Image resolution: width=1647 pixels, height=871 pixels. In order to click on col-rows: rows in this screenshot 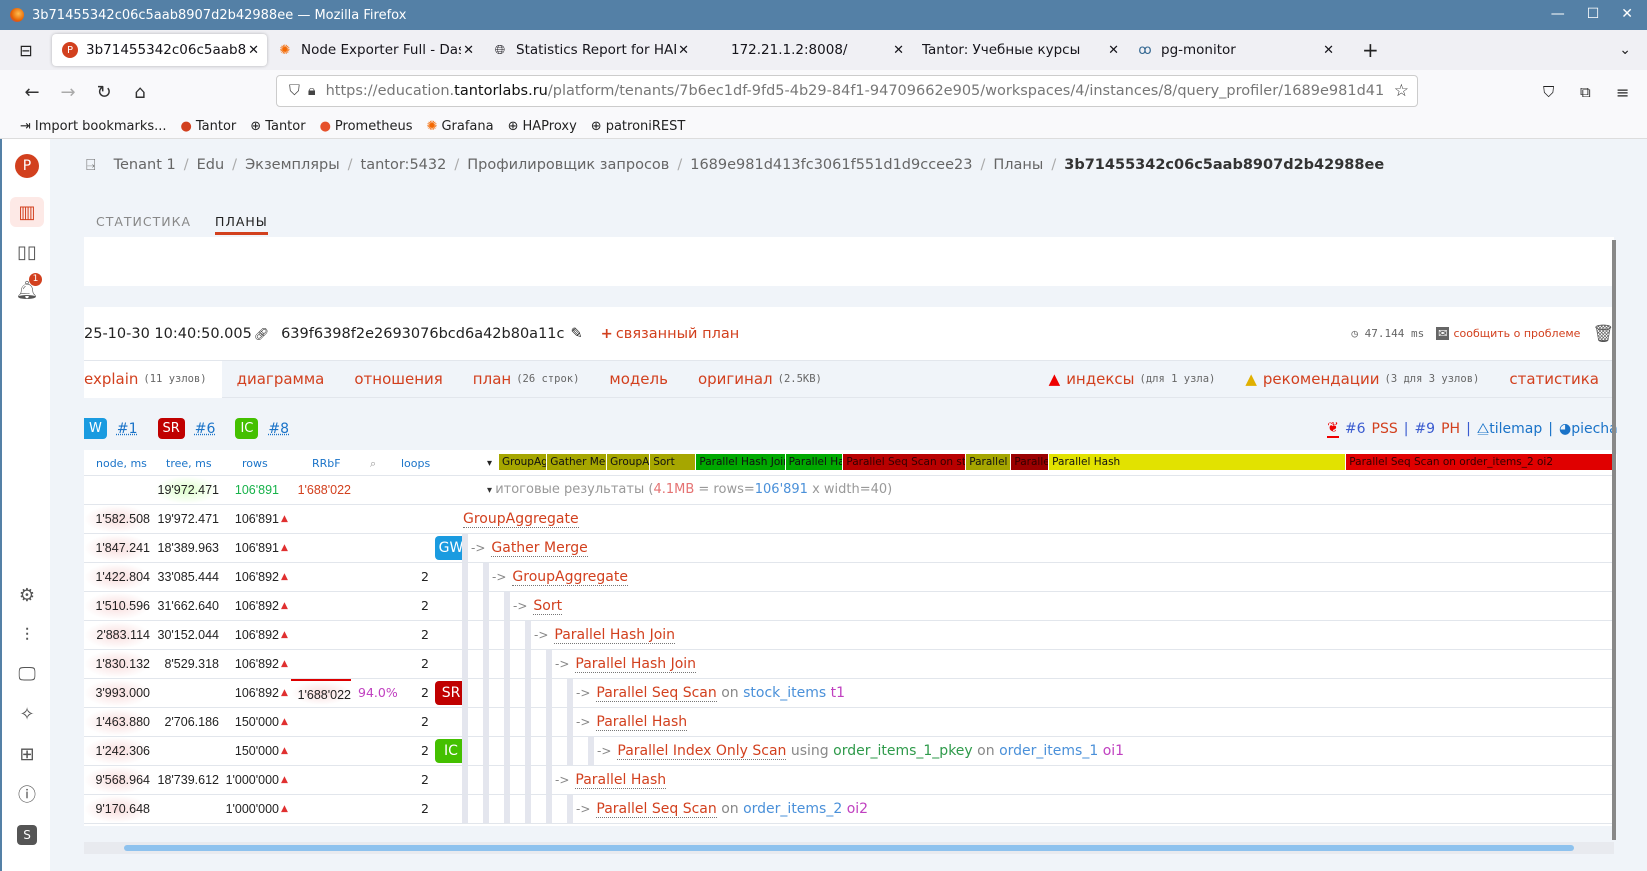, I will do `click(255, 463)`.